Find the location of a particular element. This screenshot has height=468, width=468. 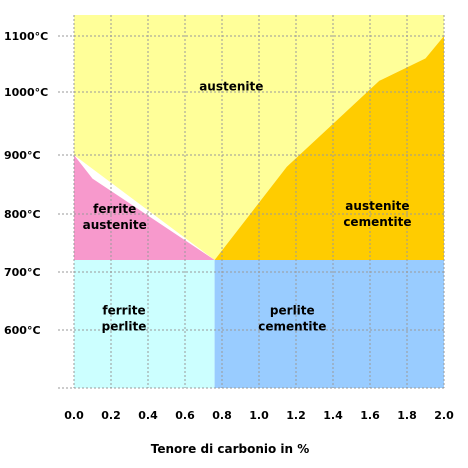

x-tick-label: 0.2 is located at coordinates (111, 415).